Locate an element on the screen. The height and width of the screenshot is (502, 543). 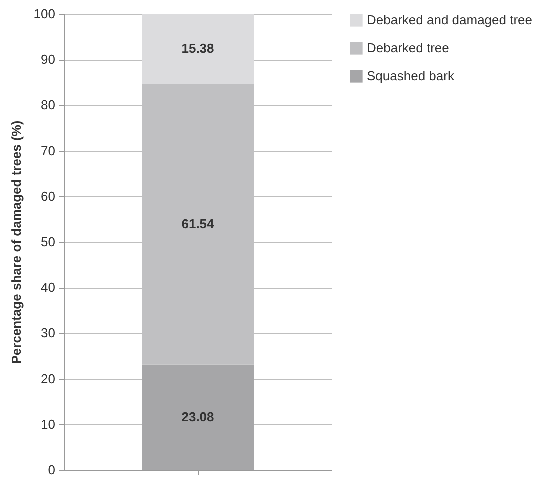
data-label: 15.38 is located at coordinates (198, 48).